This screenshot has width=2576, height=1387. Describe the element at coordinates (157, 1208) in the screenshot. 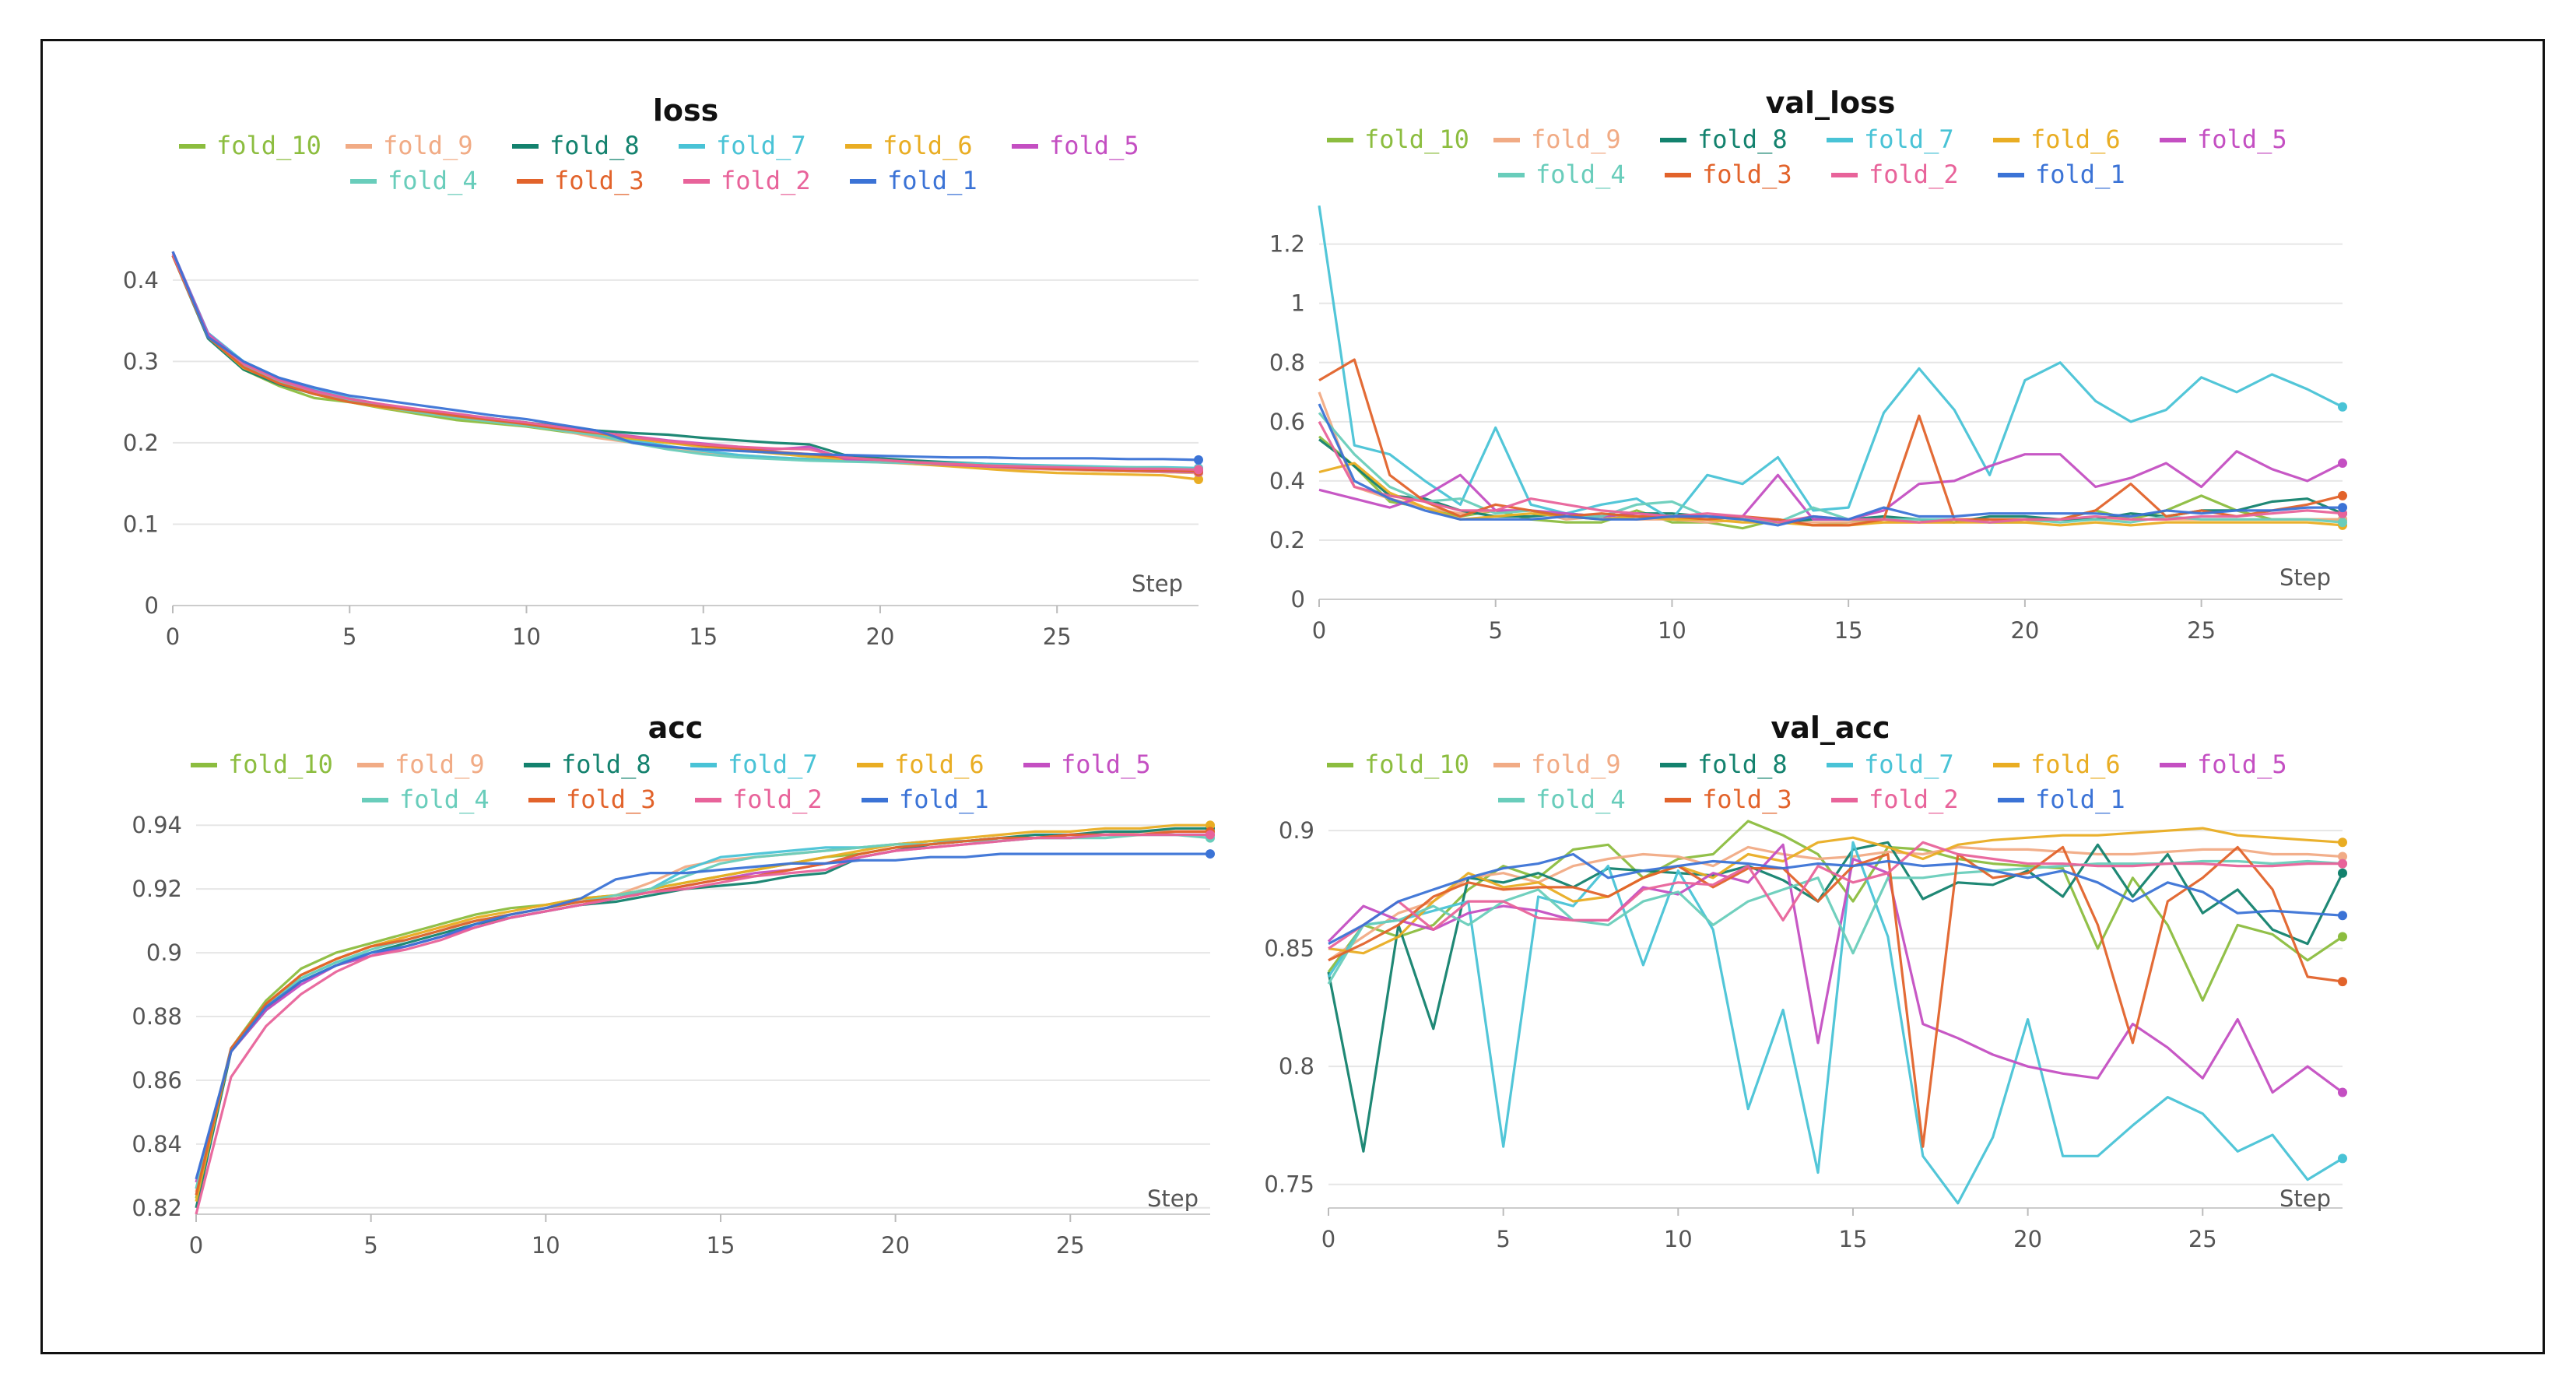

I see `y-tick-label: 0.82` at that location.